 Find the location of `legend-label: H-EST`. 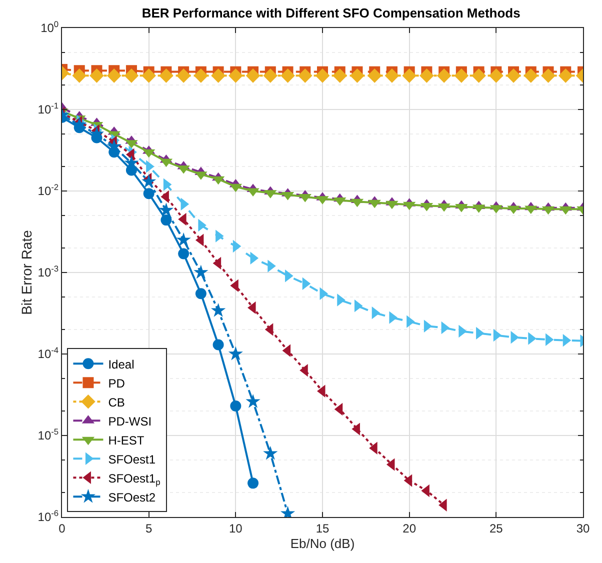

legend-label: H-EST is located at coordinates (126, 440).